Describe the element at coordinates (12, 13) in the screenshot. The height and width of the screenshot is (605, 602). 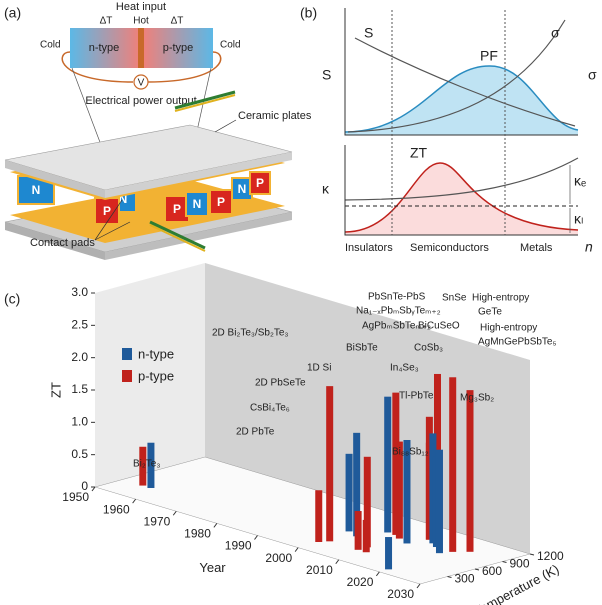
I see `panel-label: (a)` at that location.